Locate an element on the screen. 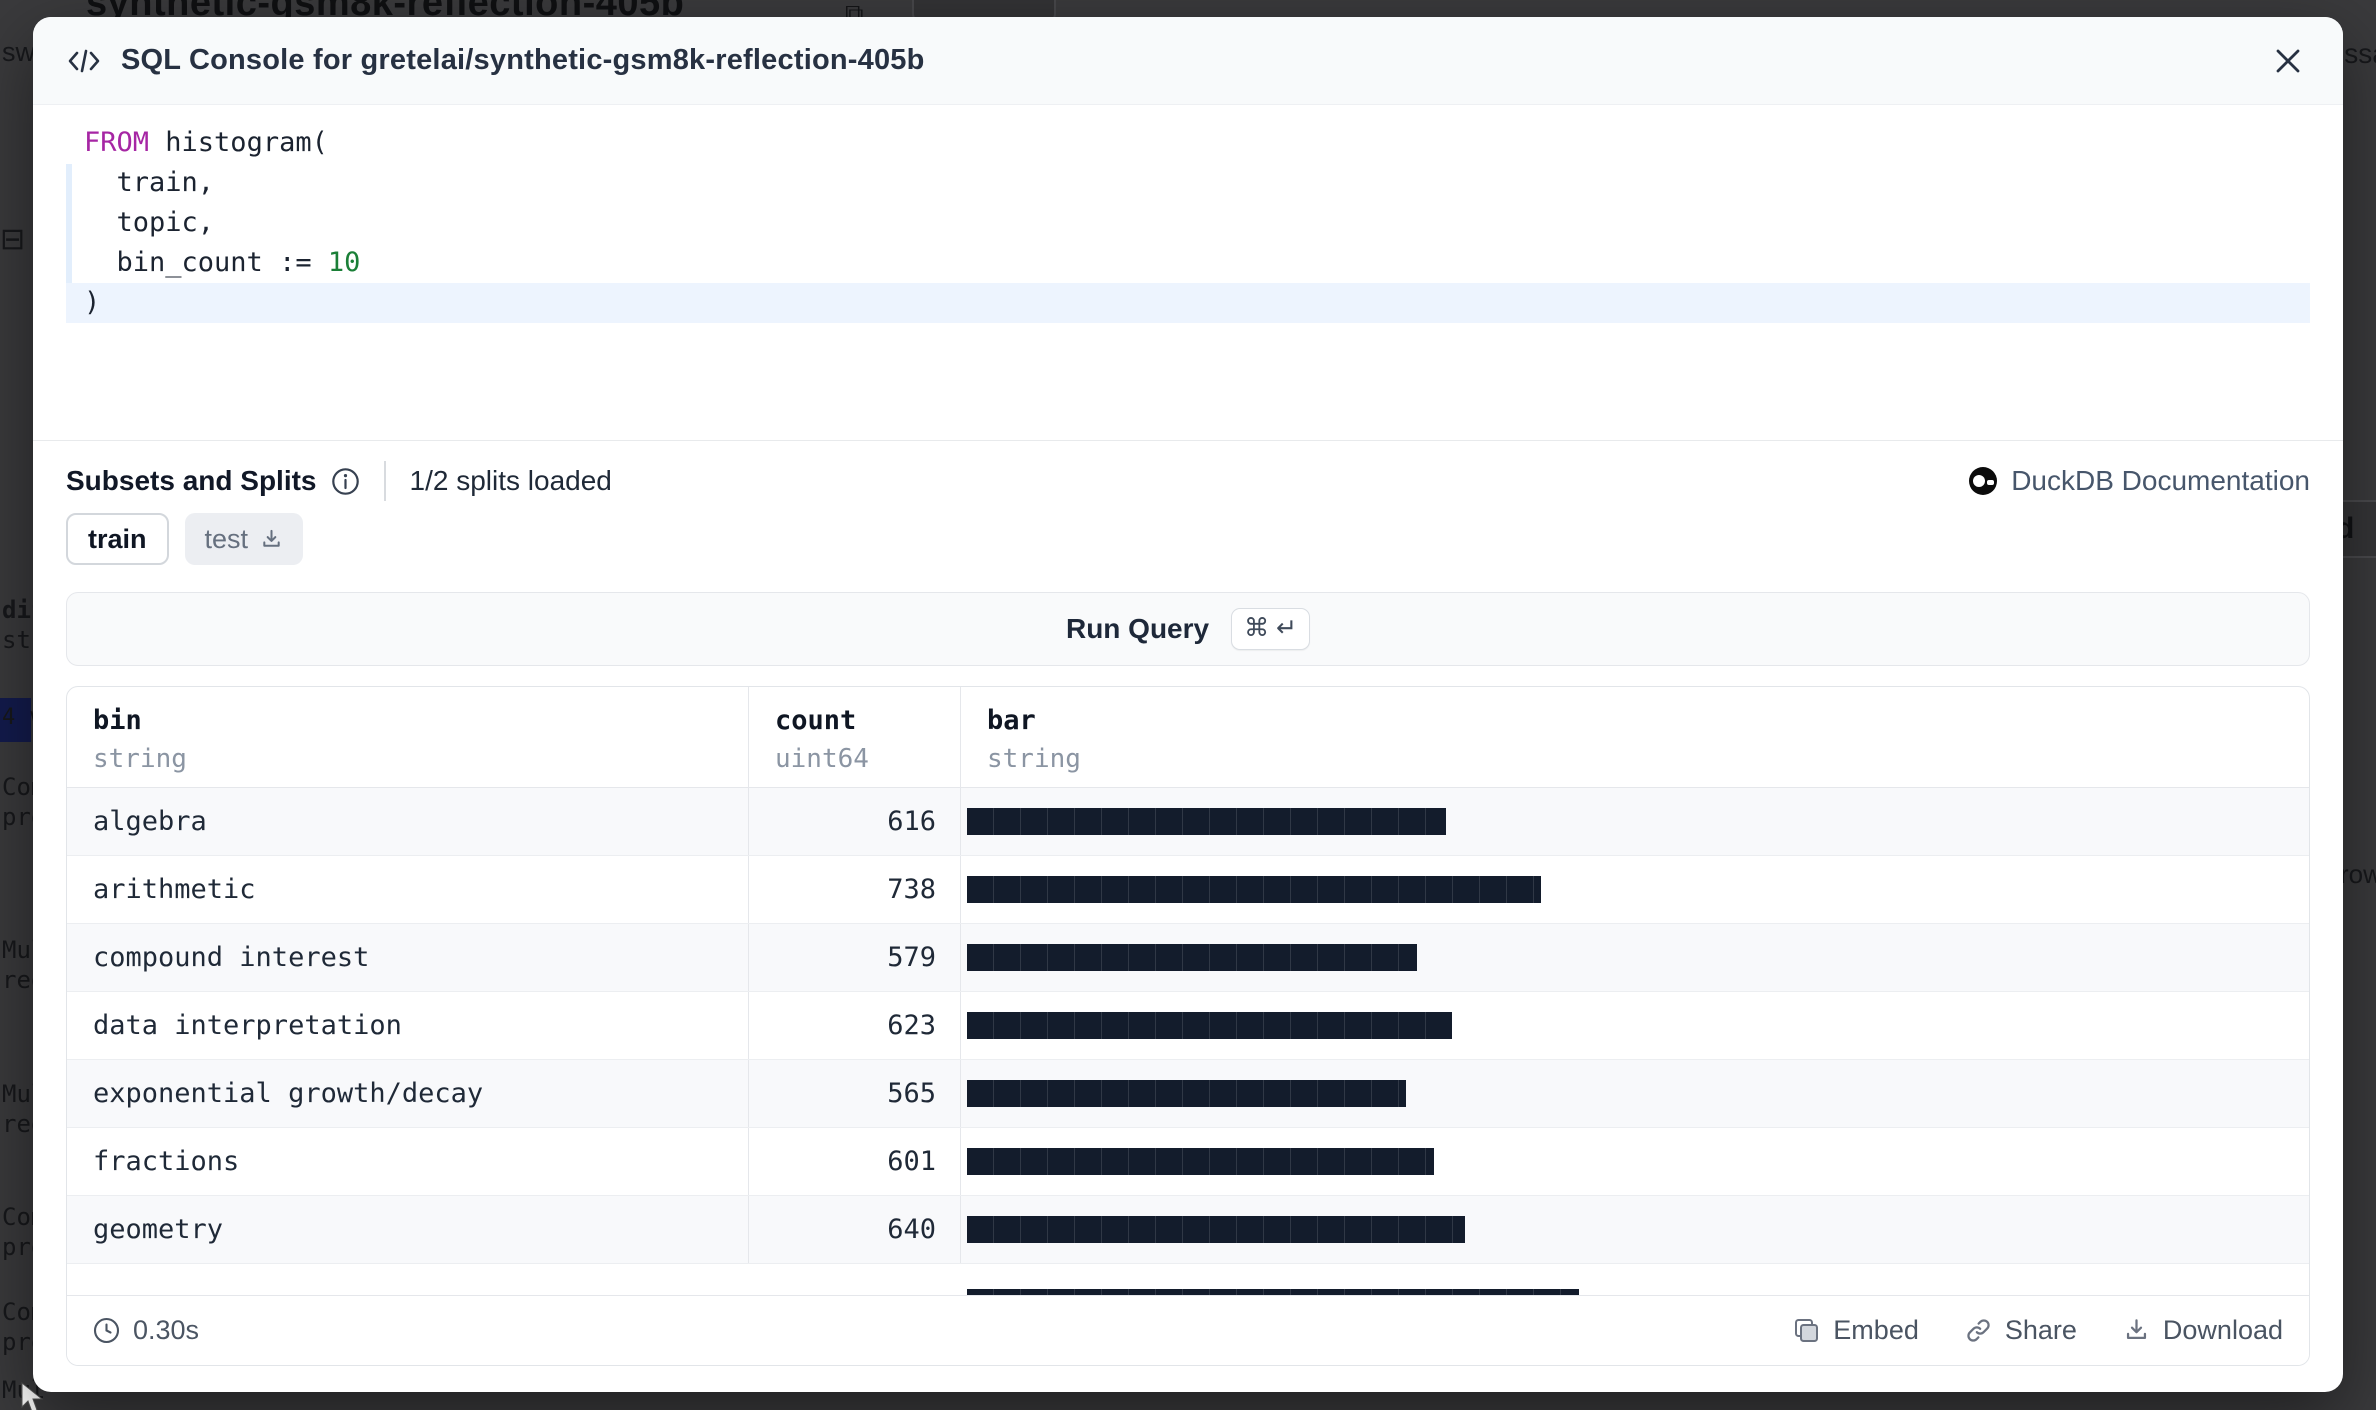 This screenshot has height=1410, width=2376. duckdb-logo-icon is located at coordinates (1983, 481).